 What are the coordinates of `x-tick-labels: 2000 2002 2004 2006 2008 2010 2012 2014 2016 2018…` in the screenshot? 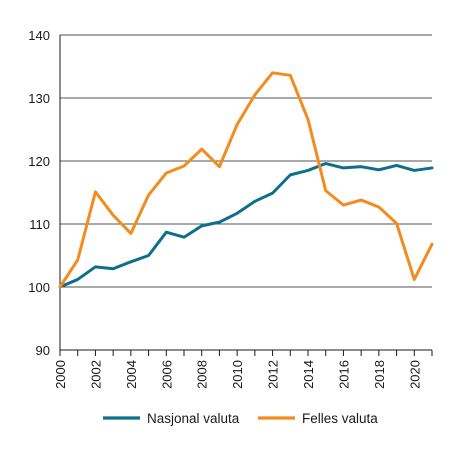 It's located at (237, 374).